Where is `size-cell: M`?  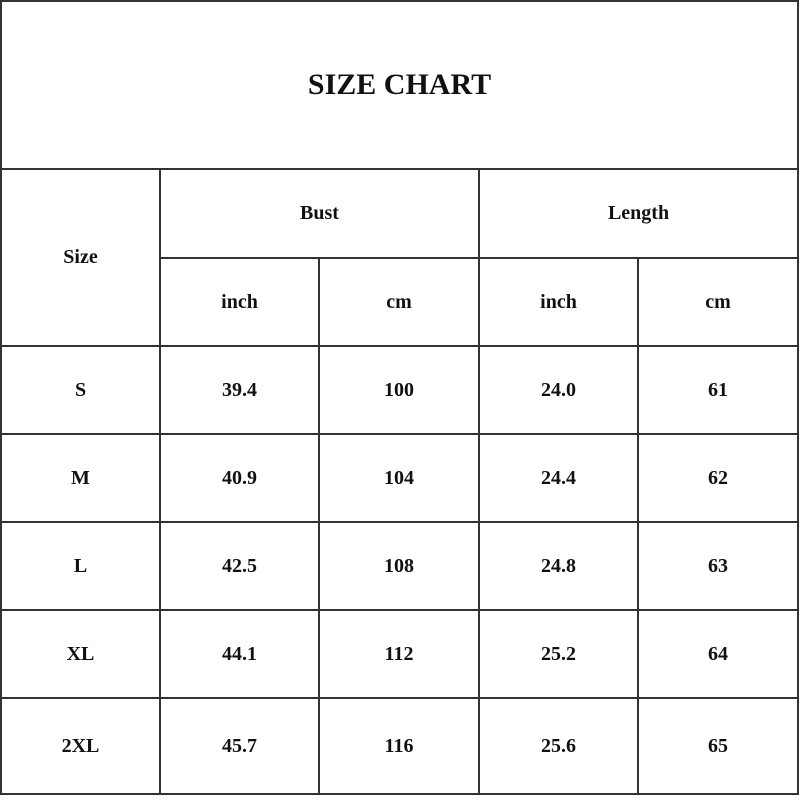
size-cell: M is located at coordinates (80, 478).